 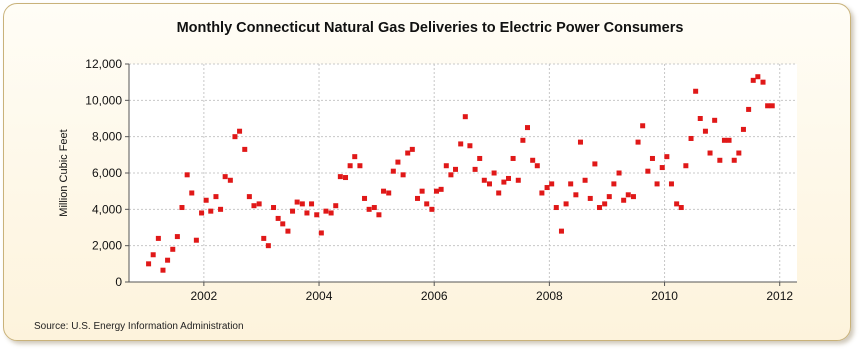 What do you see at coordinates (664, 296) in the screenshot?
I see `x-tick-label: 2010` at bounding box center [664, 296].